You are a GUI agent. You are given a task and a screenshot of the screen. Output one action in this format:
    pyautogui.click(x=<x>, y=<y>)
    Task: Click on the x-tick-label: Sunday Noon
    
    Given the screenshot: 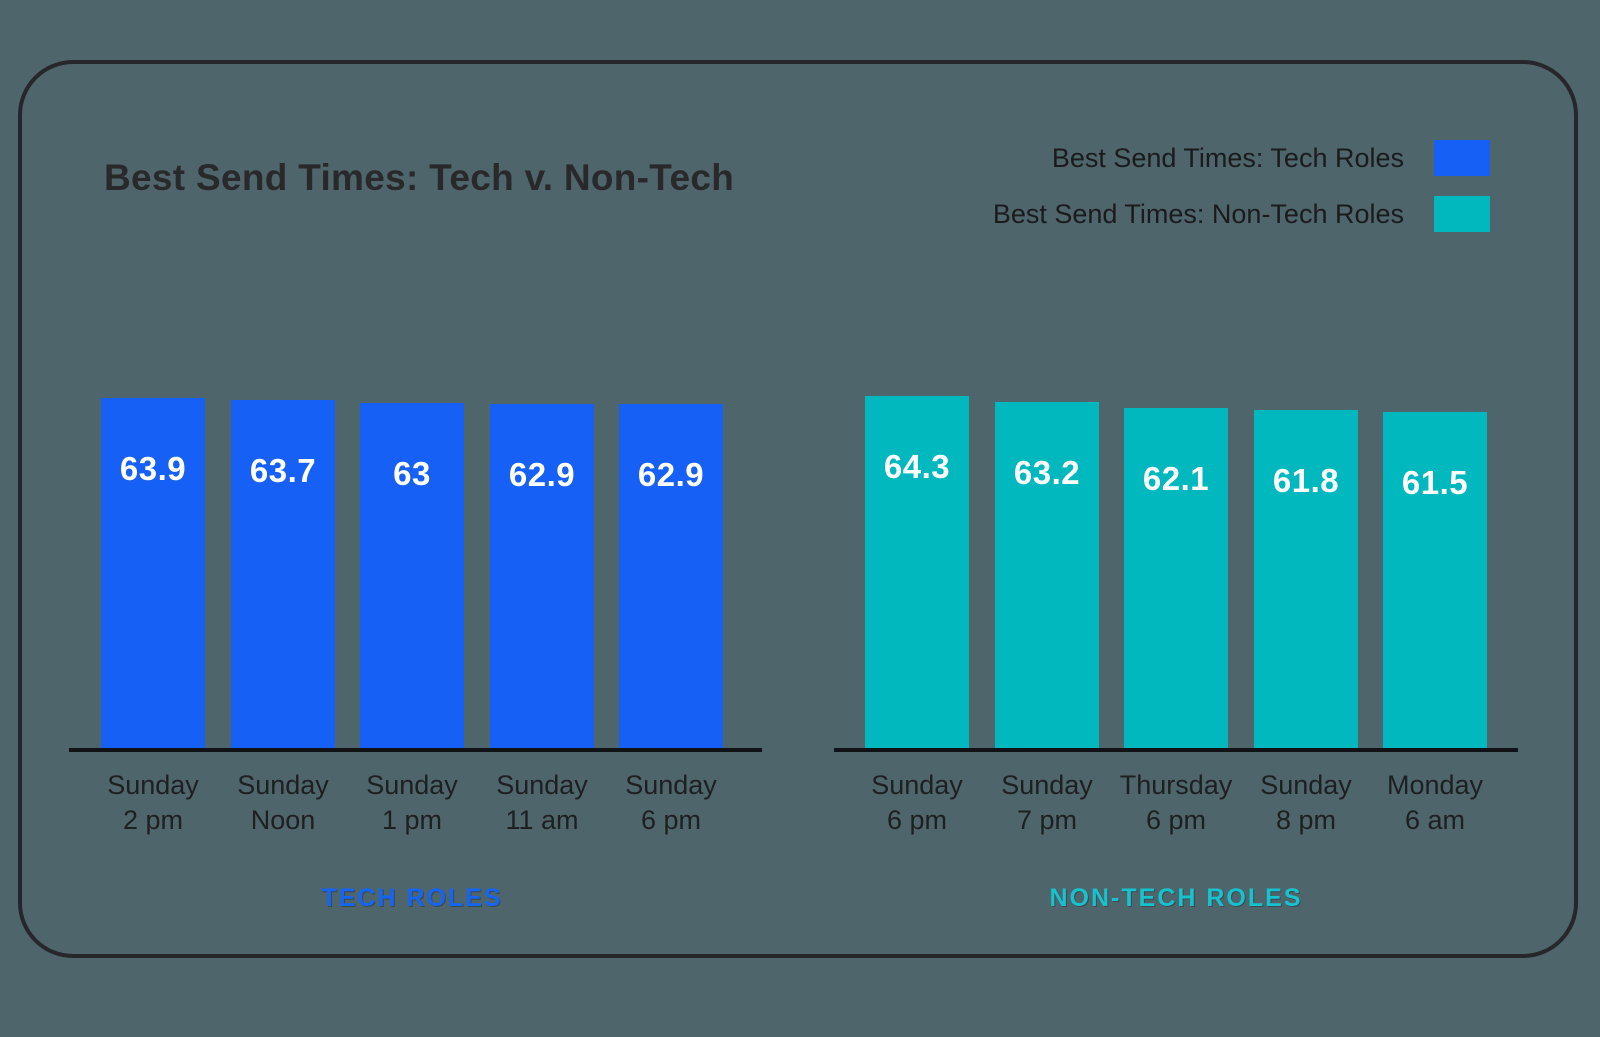 What is the action you would take?
    pyautogui.click(x=283, y=803)
    